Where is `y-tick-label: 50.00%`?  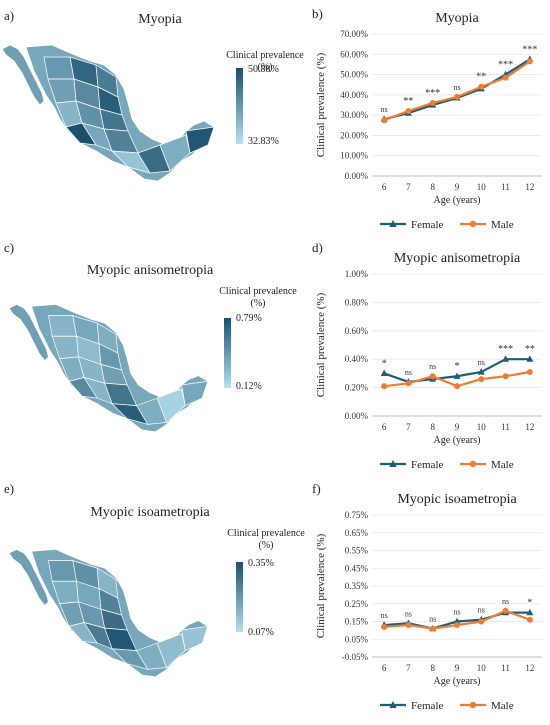
y-tick-label: 50.00% is located at coordinates (354, 75).